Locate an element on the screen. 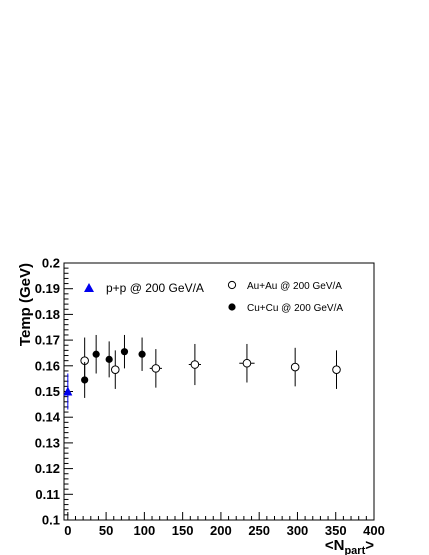  legend-label-auau: Au+Au @ 200 GeV/A is located at coordinates (294, 286).